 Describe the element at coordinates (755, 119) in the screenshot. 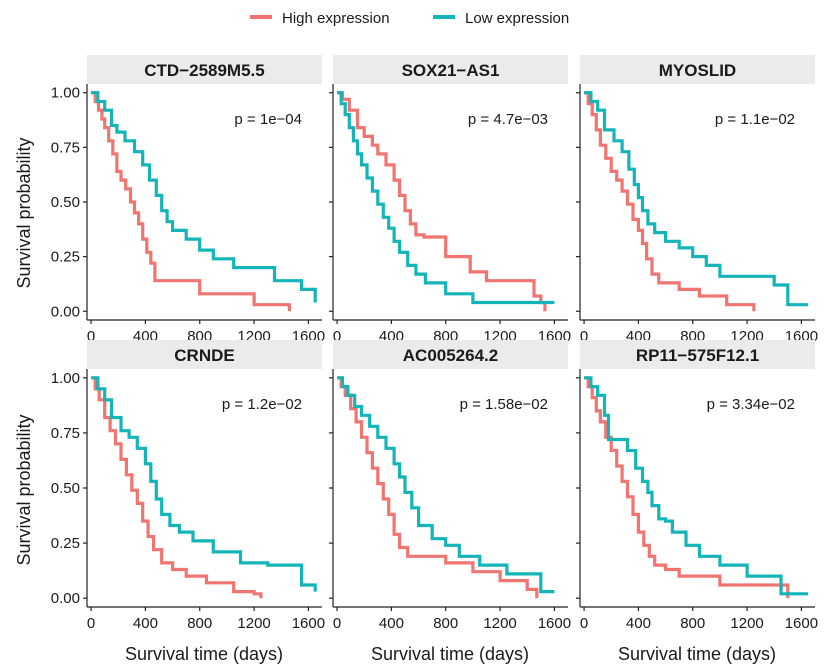

I see `p-value-label: p = 1.1e−02` at that location.